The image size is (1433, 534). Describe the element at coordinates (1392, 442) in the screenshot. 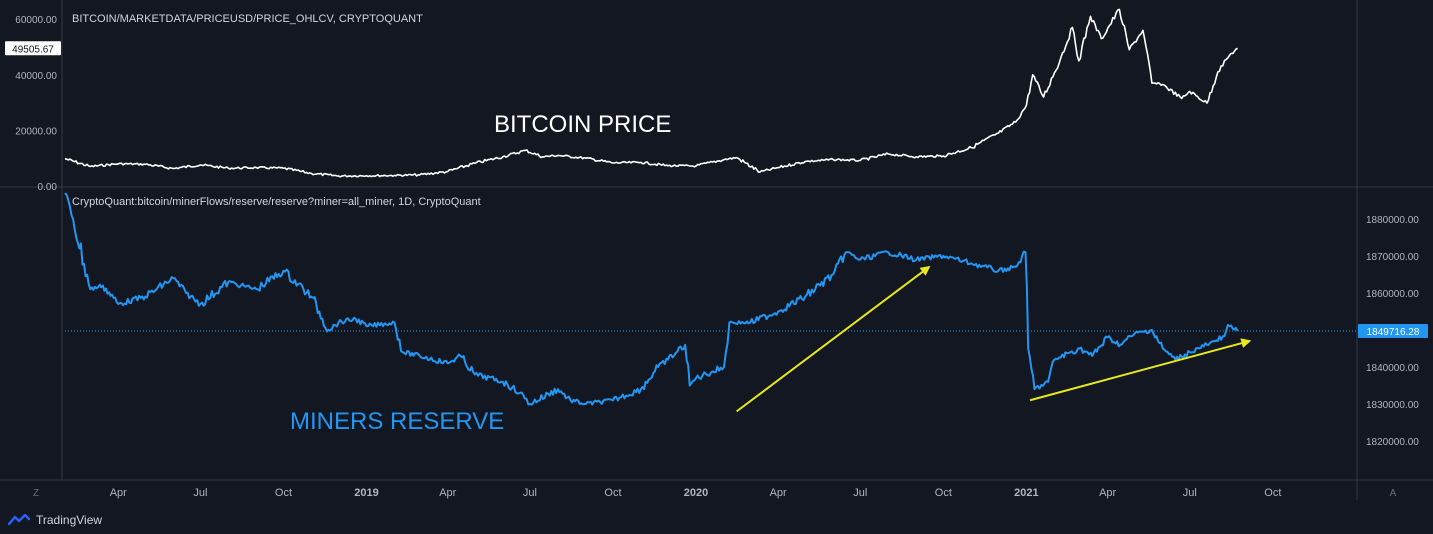

I see `reserve-y-tick-label: 1820000.00` at that location.